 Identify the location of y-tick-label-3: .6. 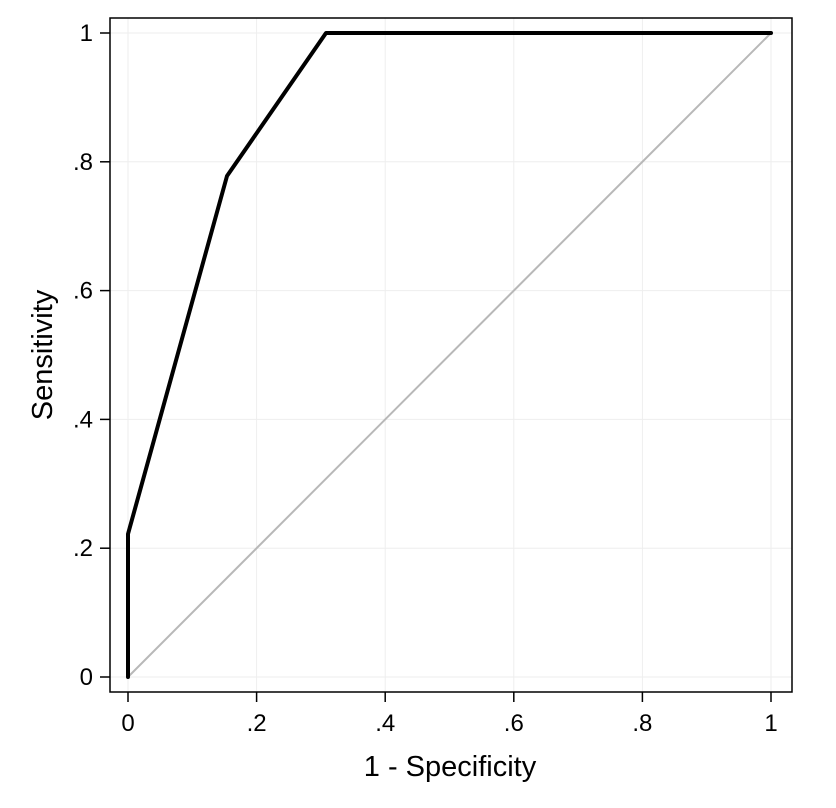
(83, 291).